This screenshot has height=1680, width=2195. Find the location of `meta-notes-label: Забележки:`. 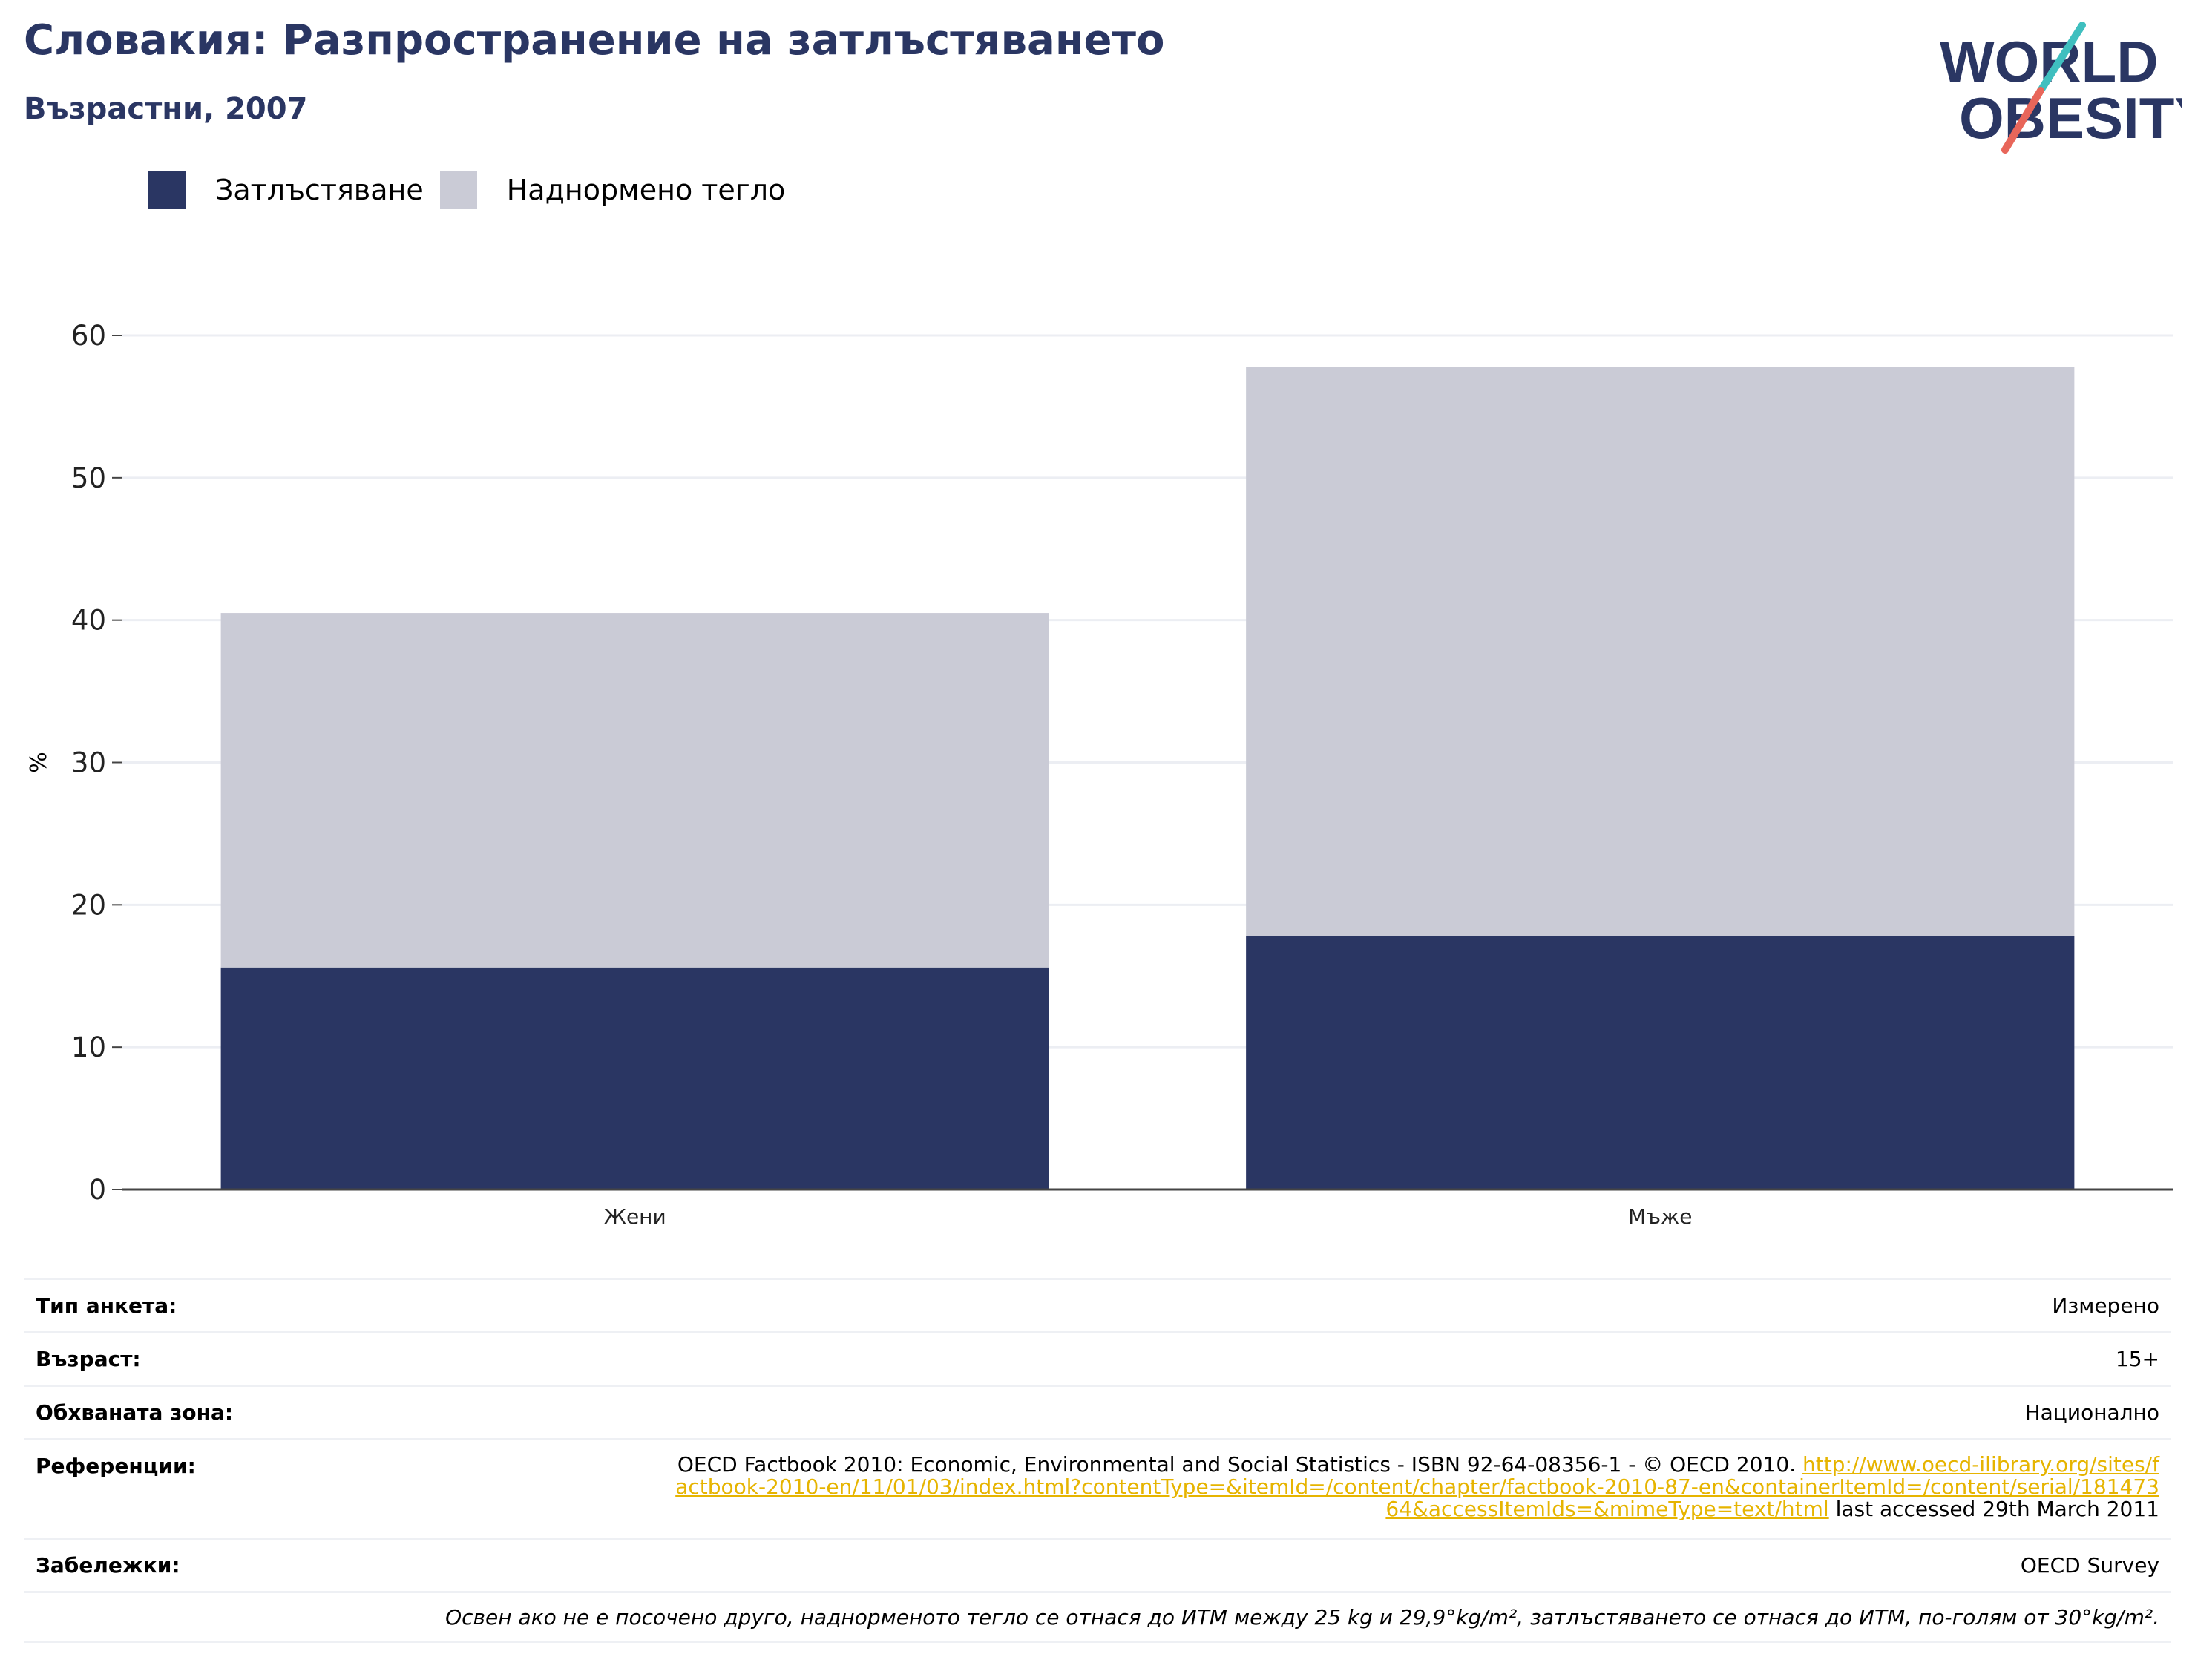

meta-notes-label: Забележки: is located at coordinates (108, 1566).